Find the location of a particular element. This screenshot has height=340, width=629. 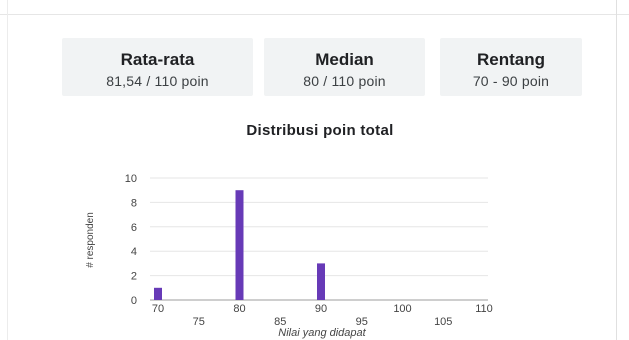

x-axis-label: Nilai yang didapat is located at coordinates (322, 333).